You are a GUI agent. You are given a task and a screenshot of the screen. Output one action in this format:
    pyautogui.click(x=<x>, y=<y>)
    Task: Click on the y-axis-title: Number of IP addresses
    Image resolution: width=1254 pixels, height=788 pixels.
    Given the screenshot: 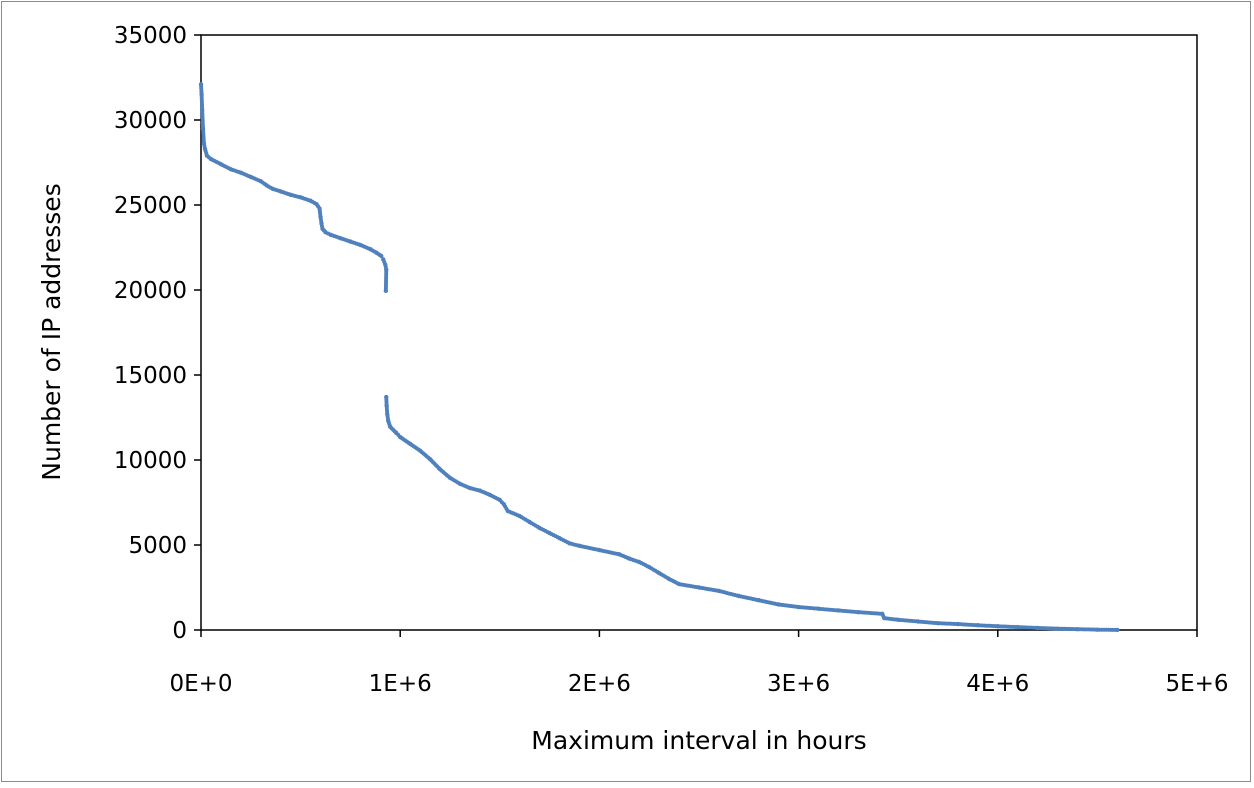 What is the action you would take?
    pyautogui.click(x=51, y=331)
    